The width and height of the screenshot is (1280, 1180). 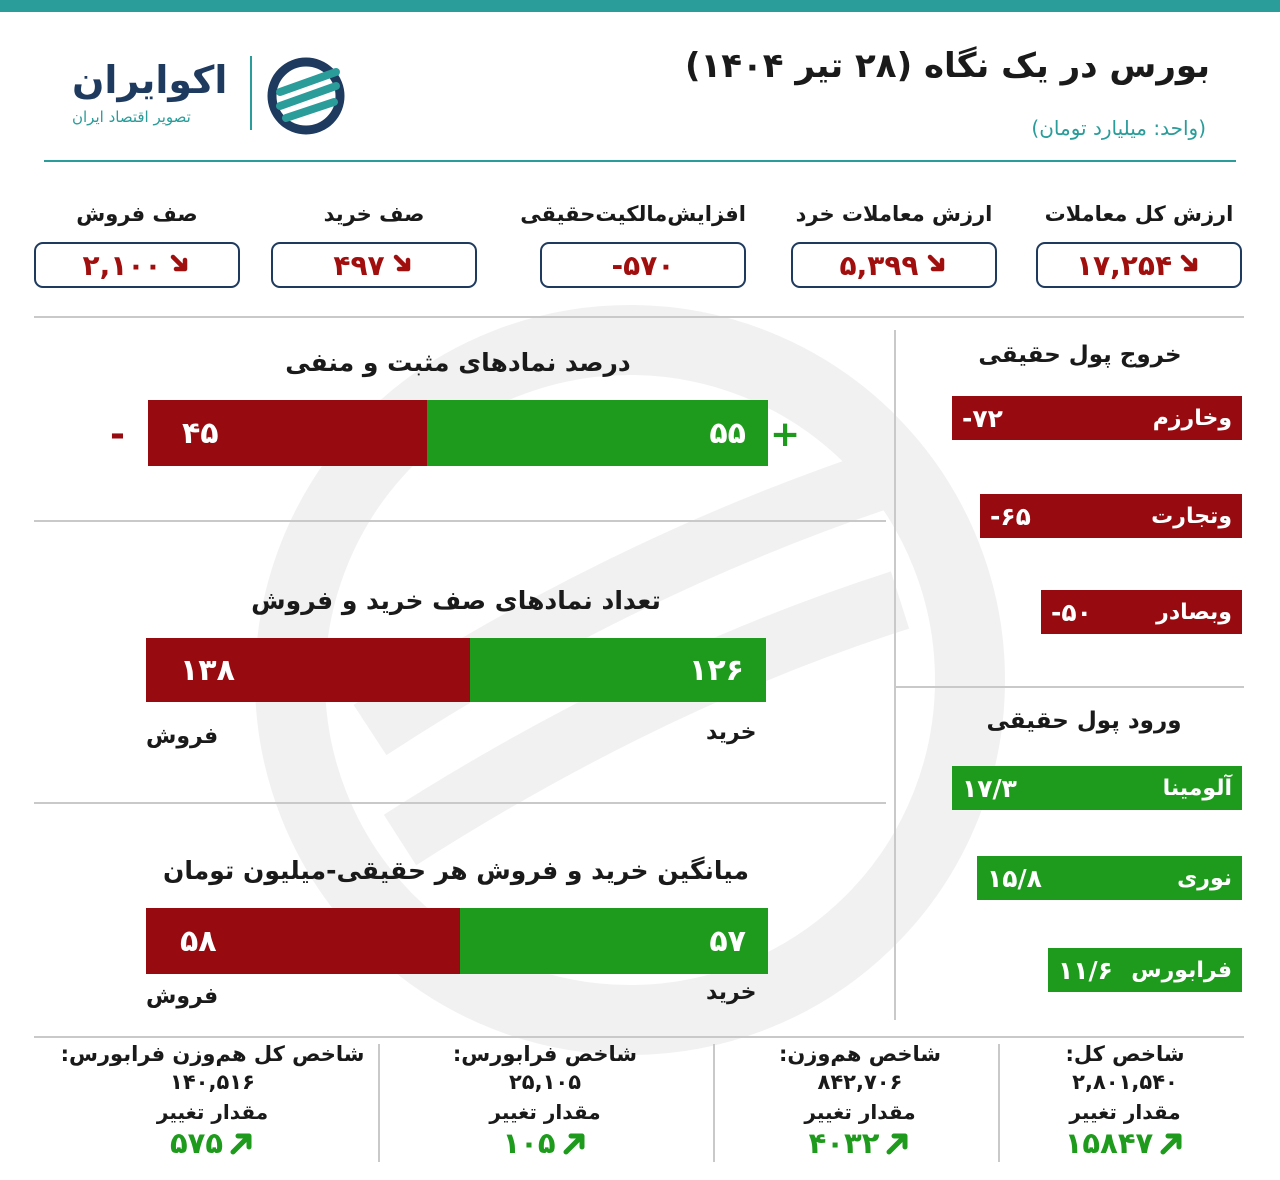 What do you see at coordinates (303, 941) in the screenshot?
I see `avg-sell-bar: ۵۸` at bounding box center [303, 941].